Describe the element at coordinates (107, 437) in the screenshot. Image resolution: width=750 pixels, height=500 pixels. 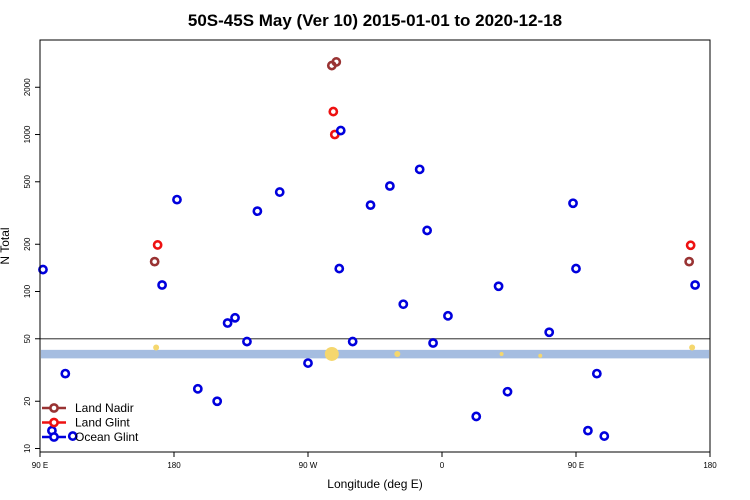
I see `legend-label-ocean-glint: Ocean Glint` at that location.